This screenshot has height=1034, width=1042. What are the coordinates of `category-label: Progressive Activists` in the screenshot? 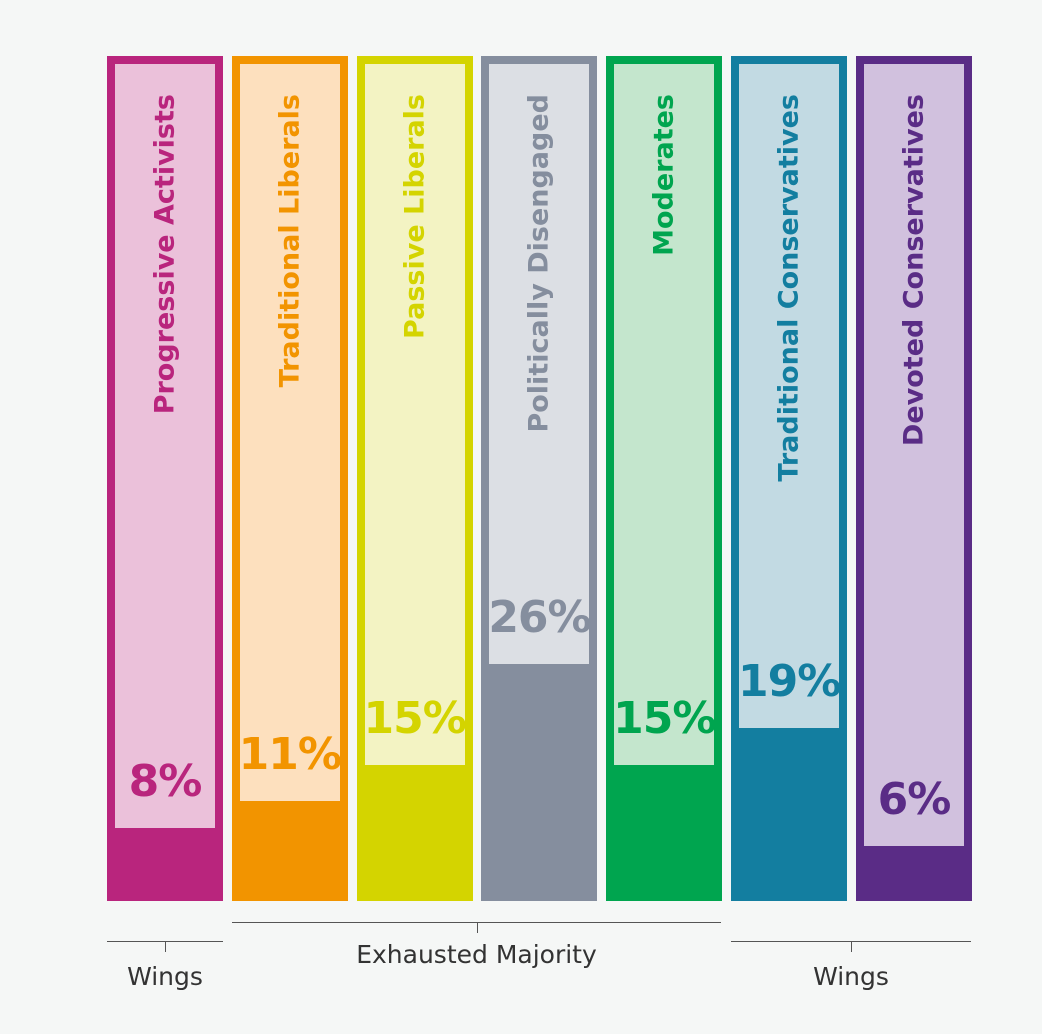 It's located at (165, 254).